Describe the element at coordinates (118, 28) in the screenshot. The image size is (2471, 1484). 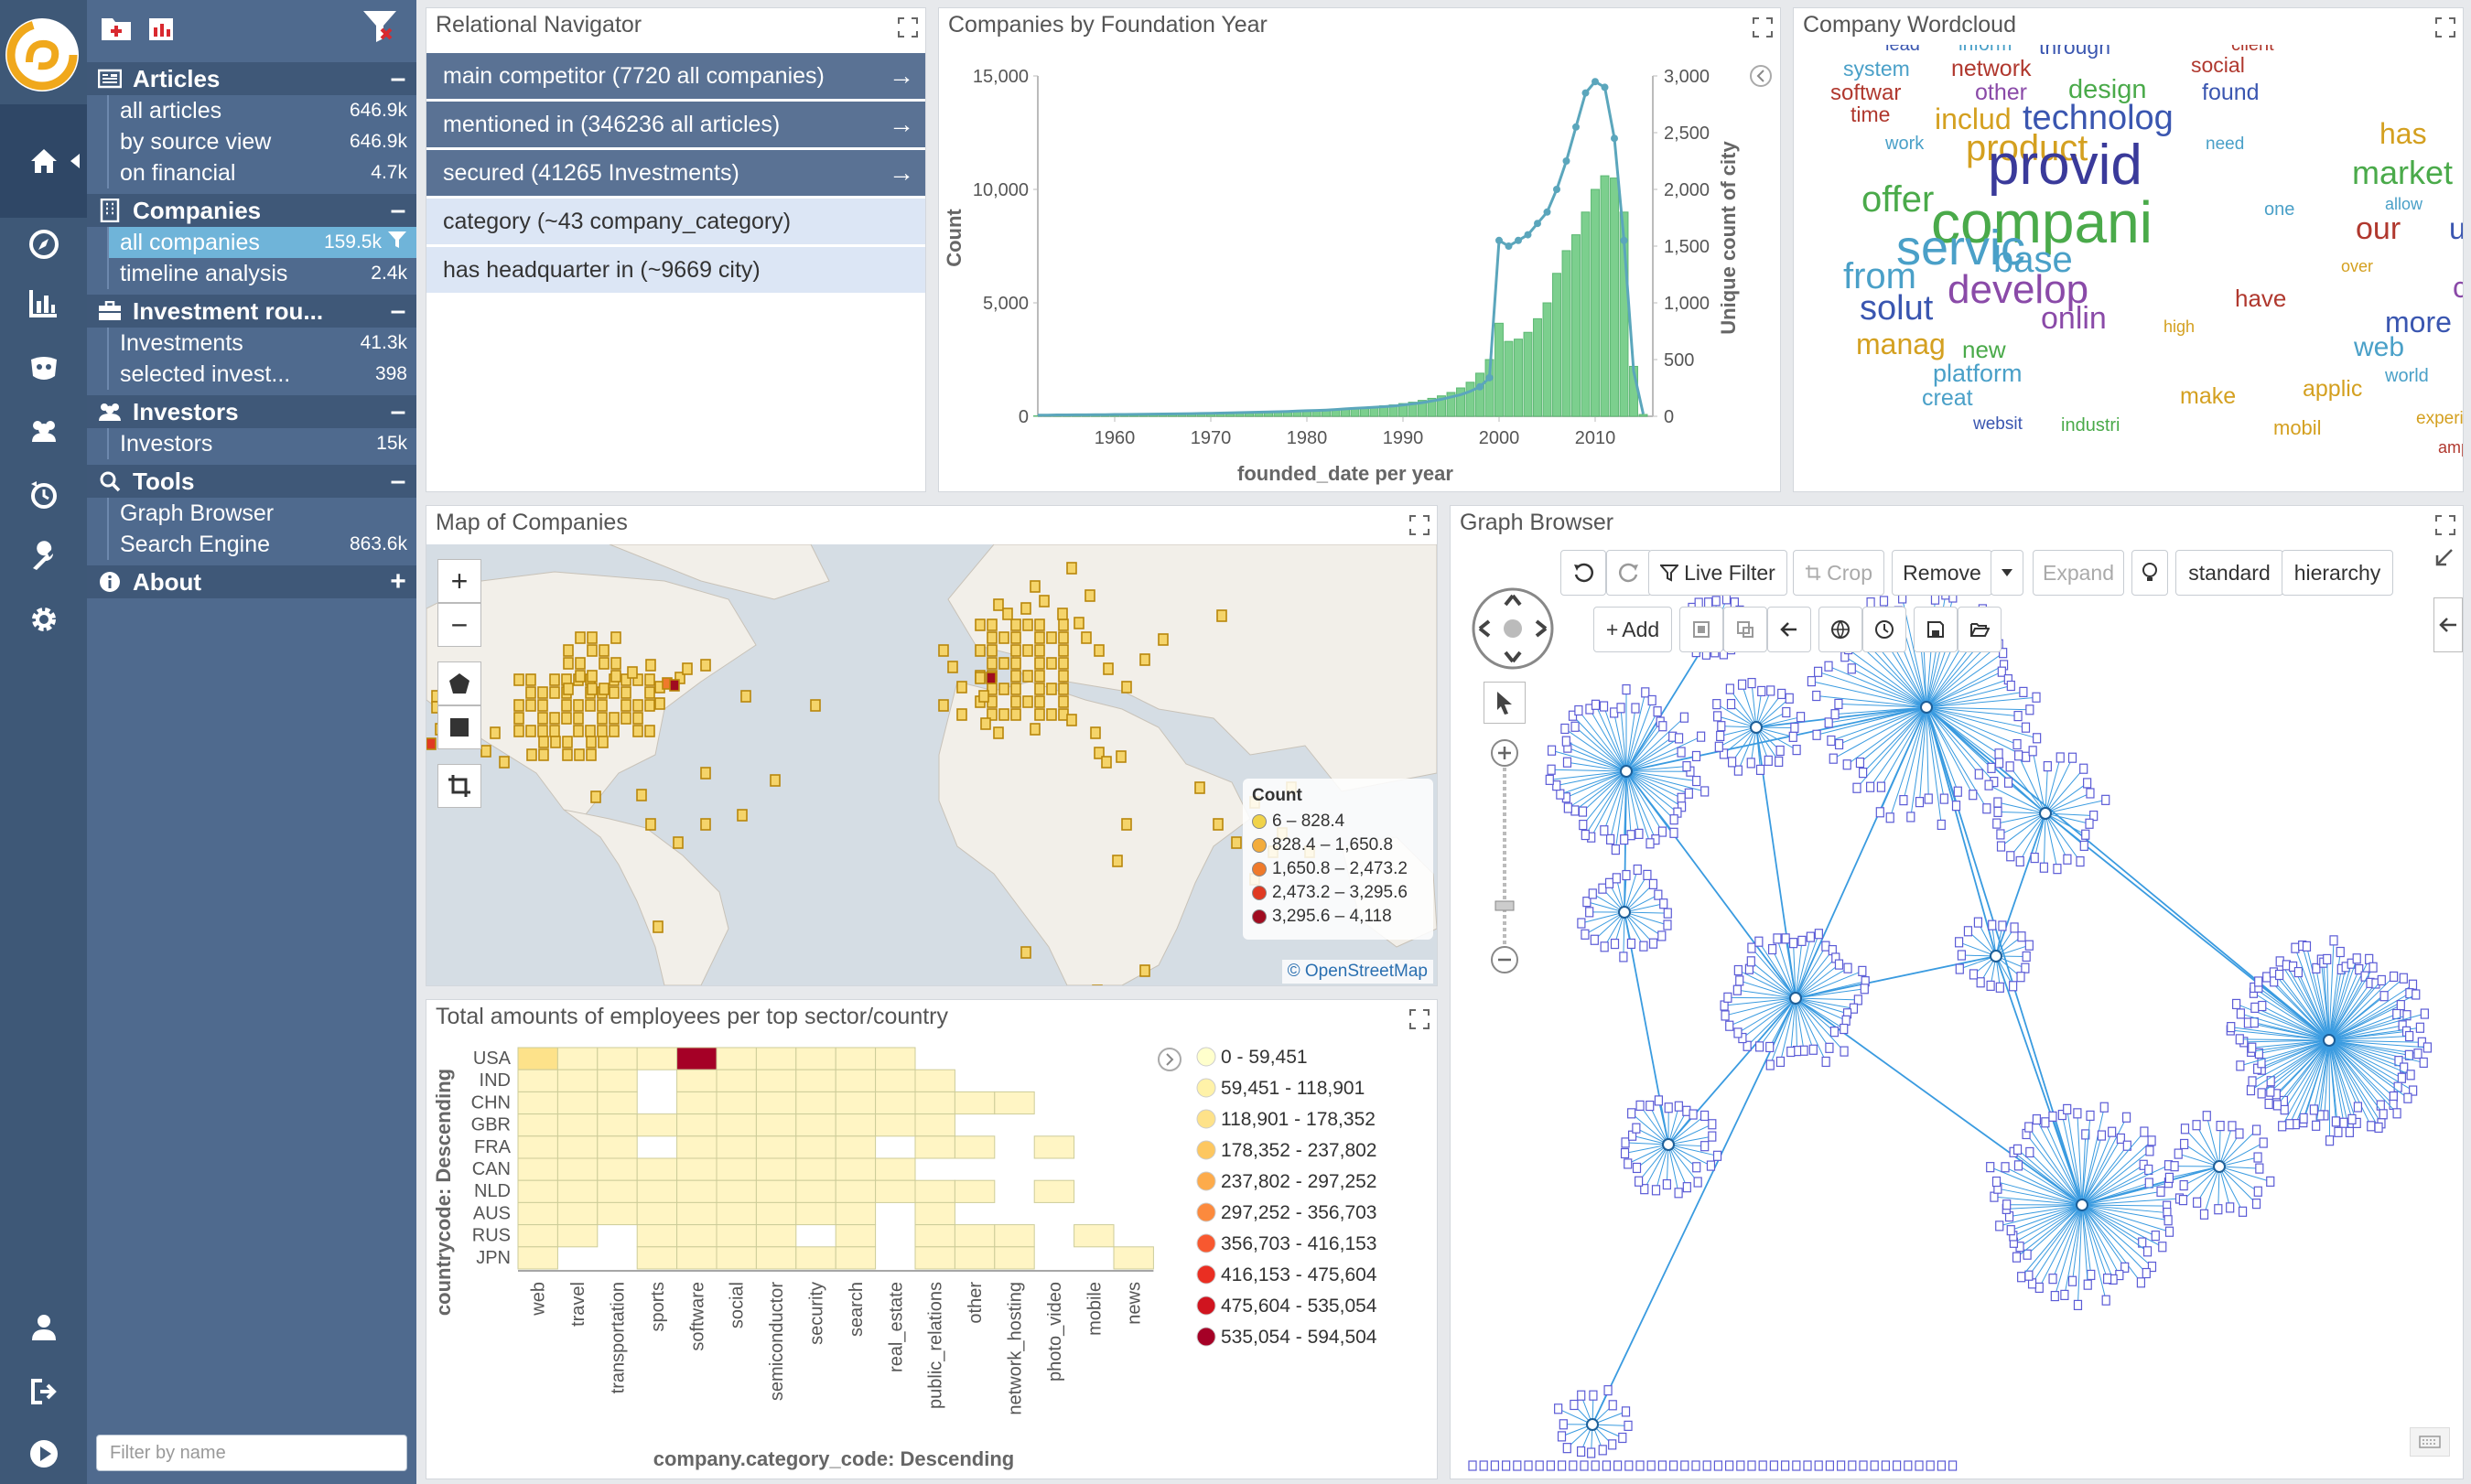
I see `new-dashboard-icon` at that location.